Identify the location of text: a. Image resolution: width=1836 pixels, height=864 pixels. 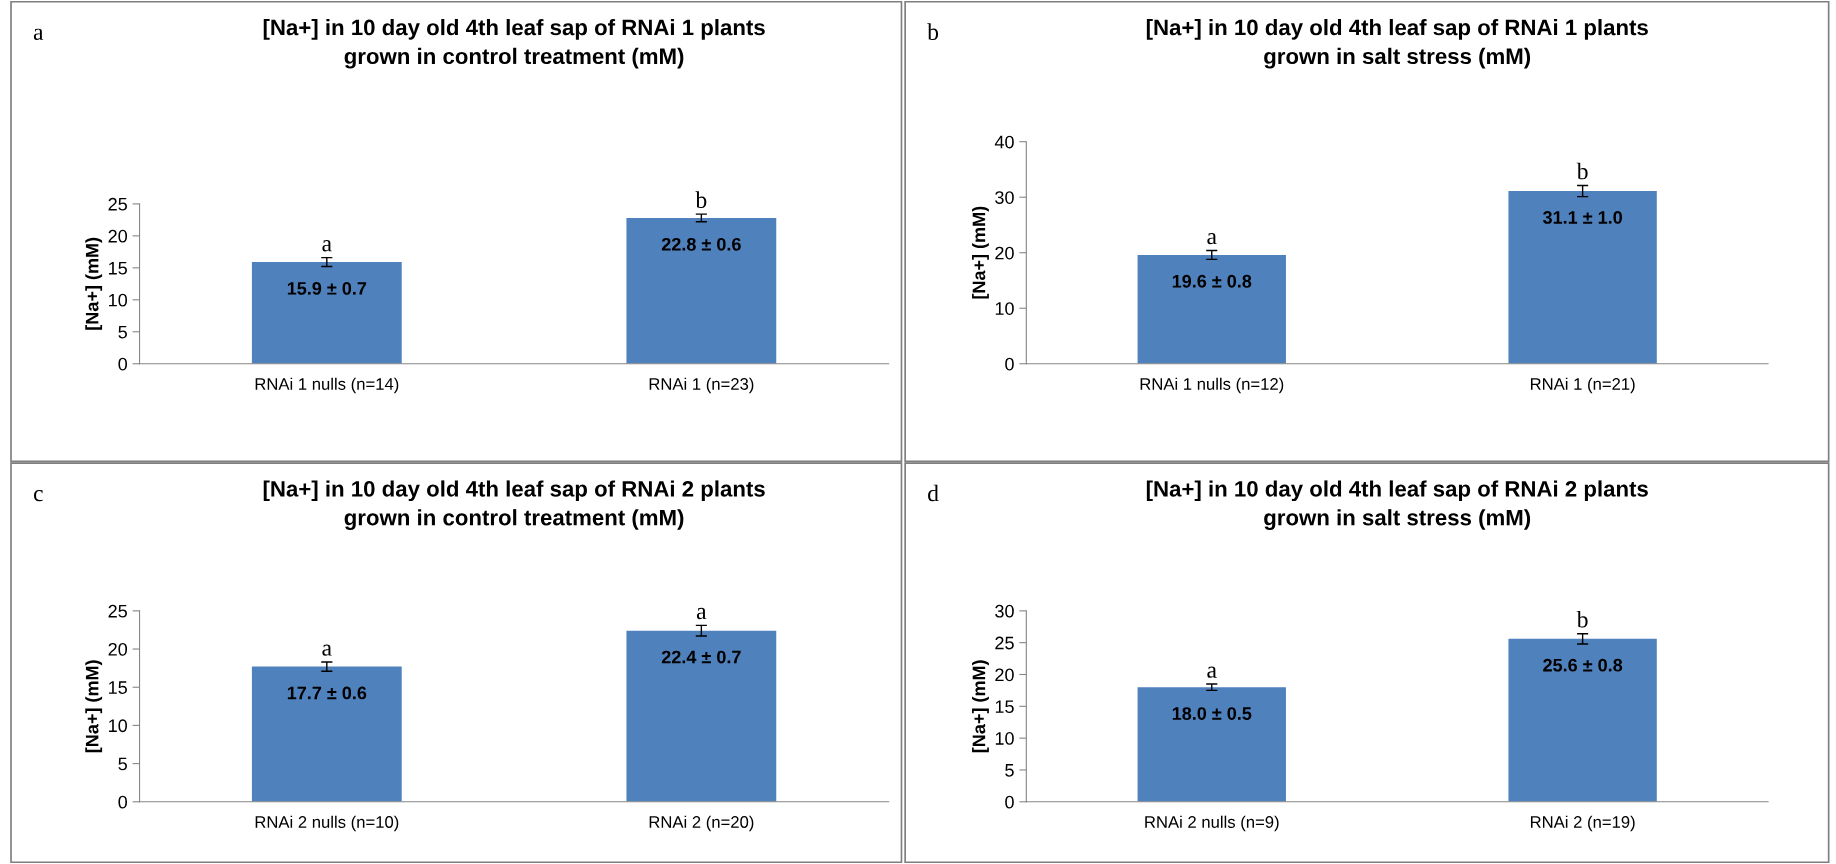
(38, 34).